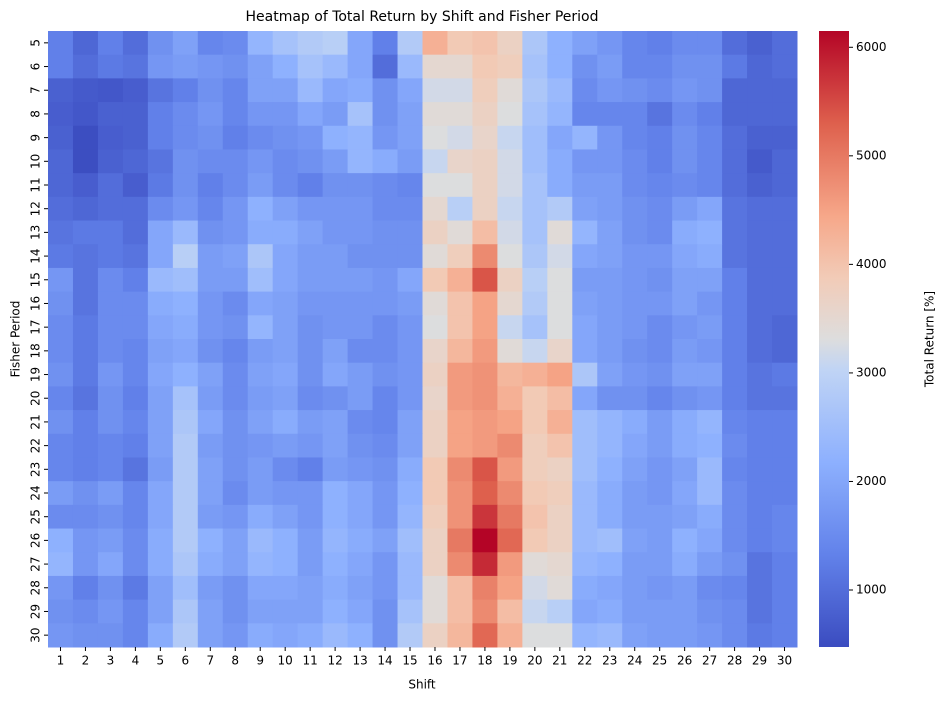 The width and height of the screenshot is (948, 705). What do you see at coordinates (310, 661) in the screenshot?
I see `x-tick-label: 11` at bounding box center [310, 661].